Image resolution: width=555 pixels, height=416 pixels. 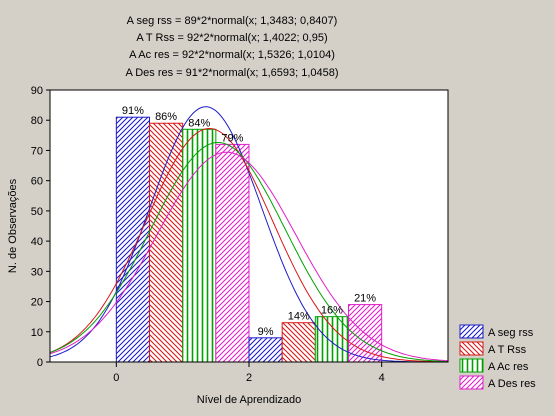 I want to click on y-tick-label: 0, so click(x=40, y=363).